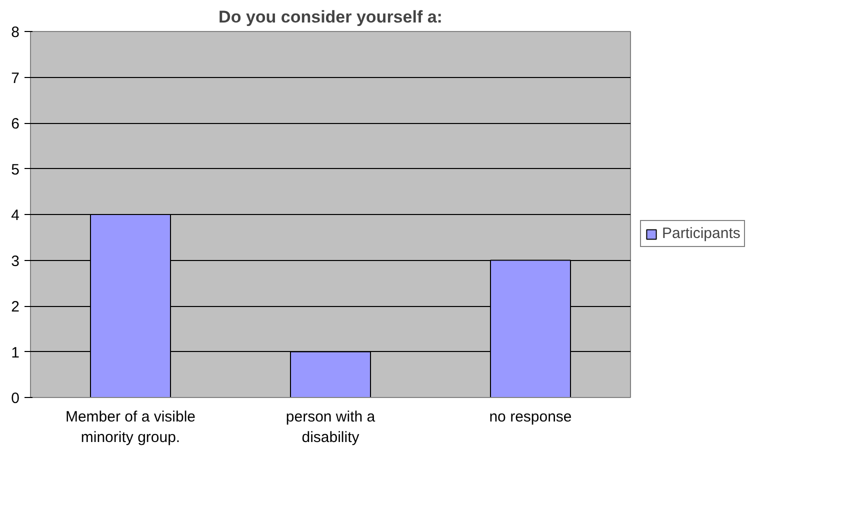  I want to click on chart-title: Do you consider yourself a:, so click(330, 17).